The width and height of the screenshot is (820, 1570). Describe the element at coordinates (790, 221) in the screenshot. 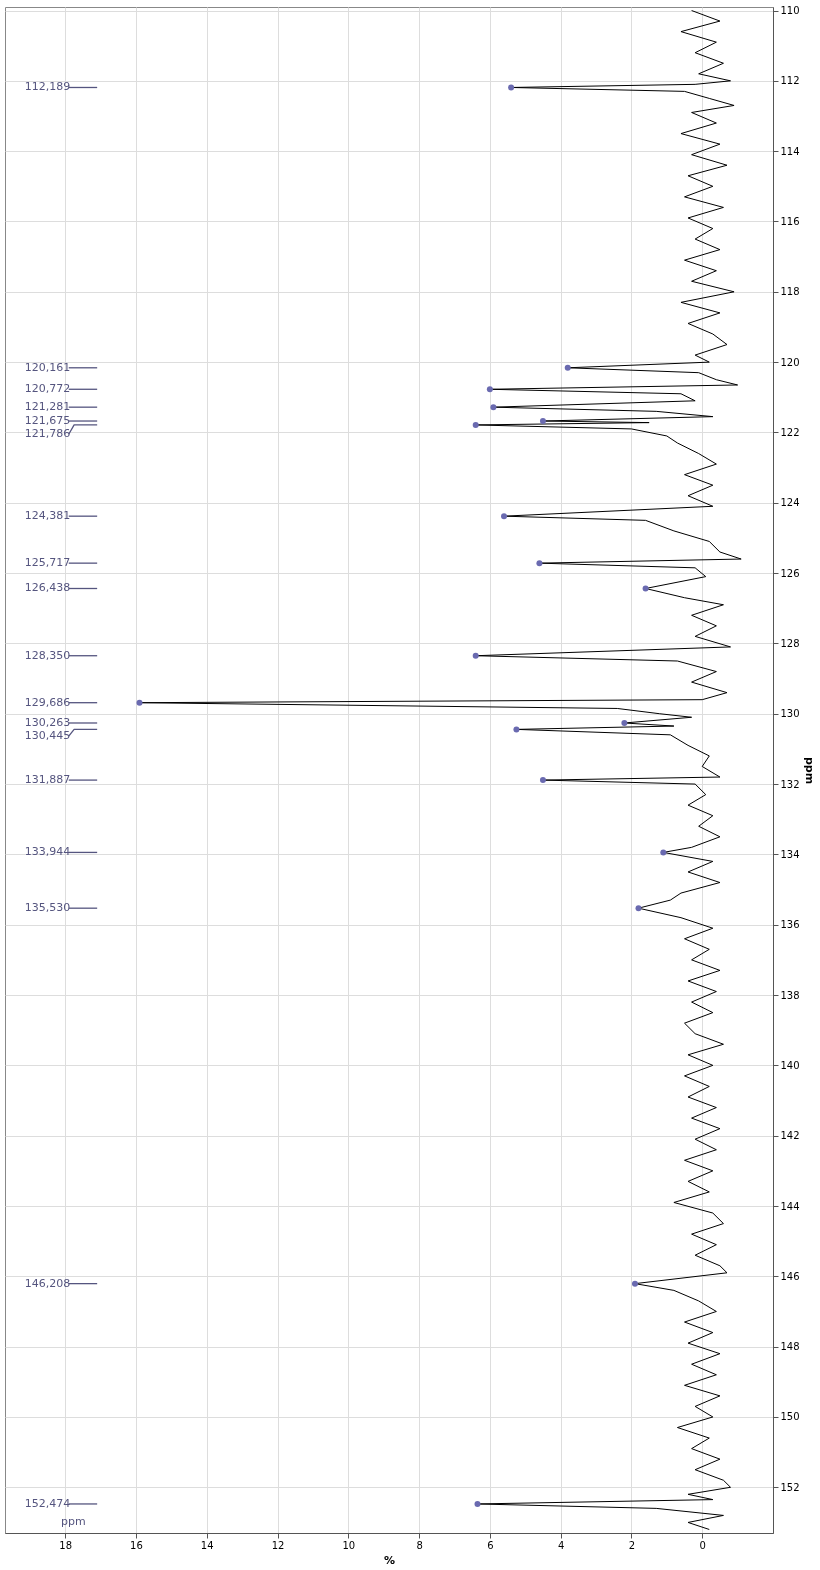

I see `y-tick-label: 116` at that location.